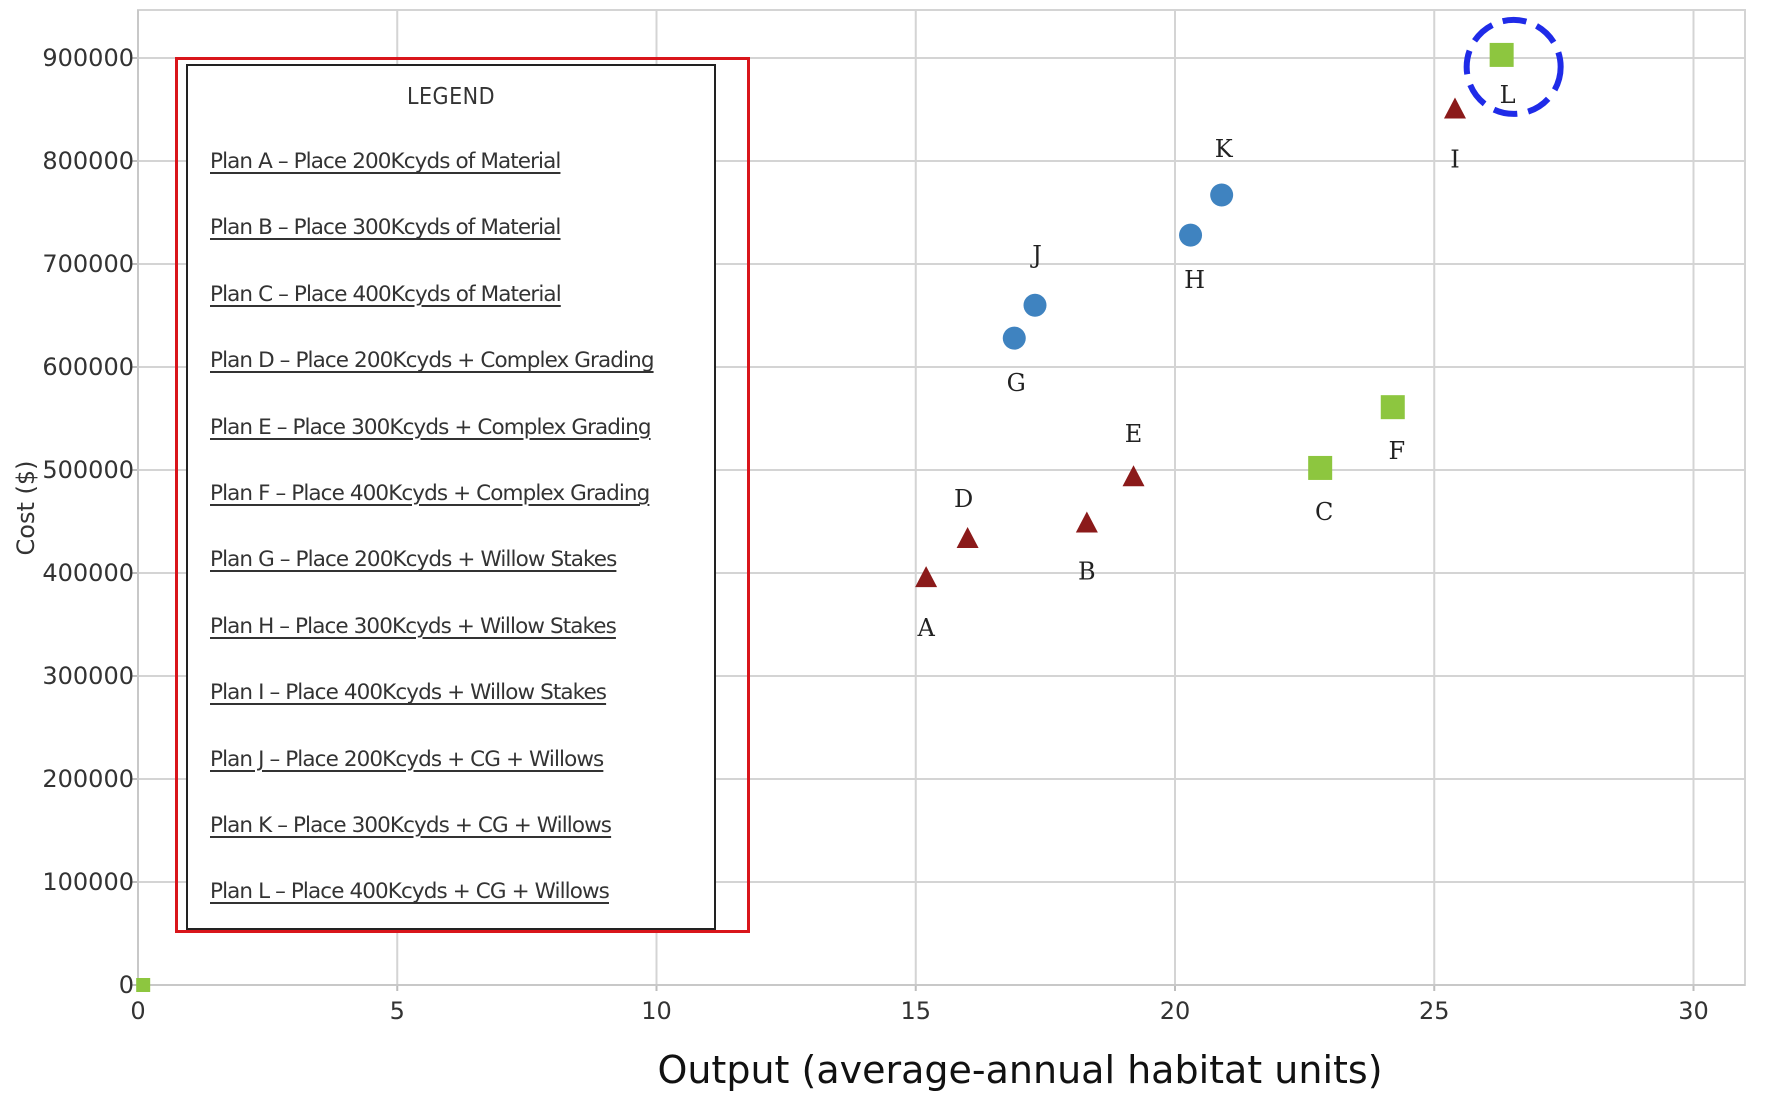 The height and width of the screenshot is (1095, 1779). I want to click on highlight-dashed-circle, so click(1513, 66).